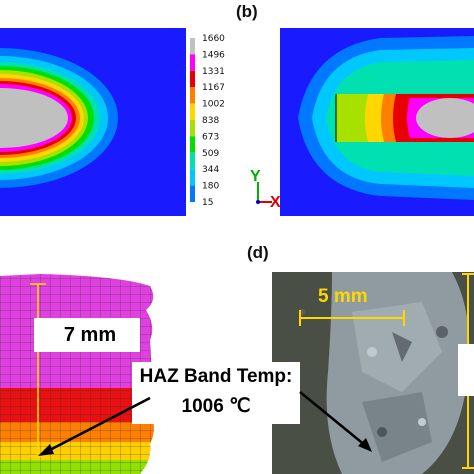 The width and height of the screenshot is (474, 474). Describe the element at coordinates (90, 335) in the screenshot. I see `fea-scale-label: 7 mm` at that location.